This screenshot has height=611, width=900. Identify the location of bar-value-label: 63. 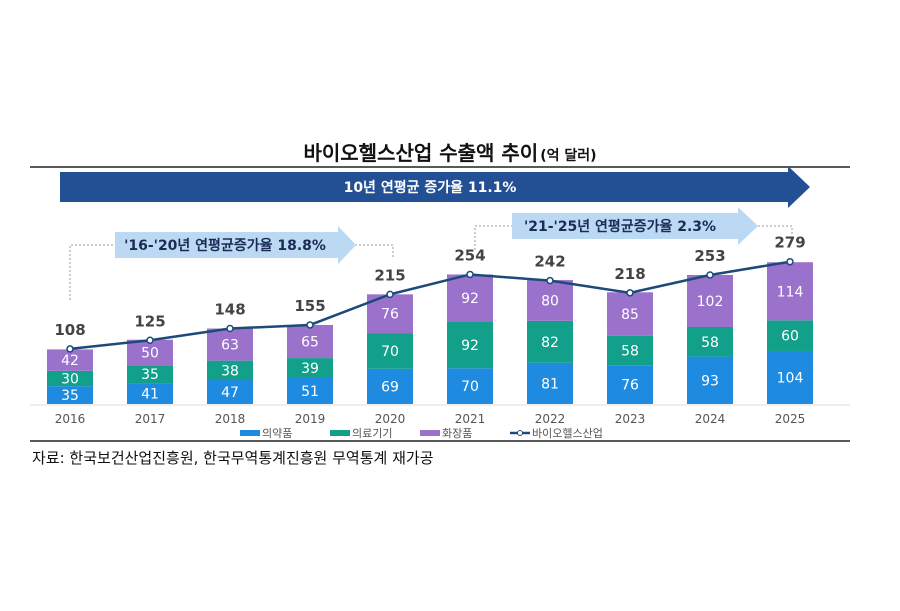
(230, 346).